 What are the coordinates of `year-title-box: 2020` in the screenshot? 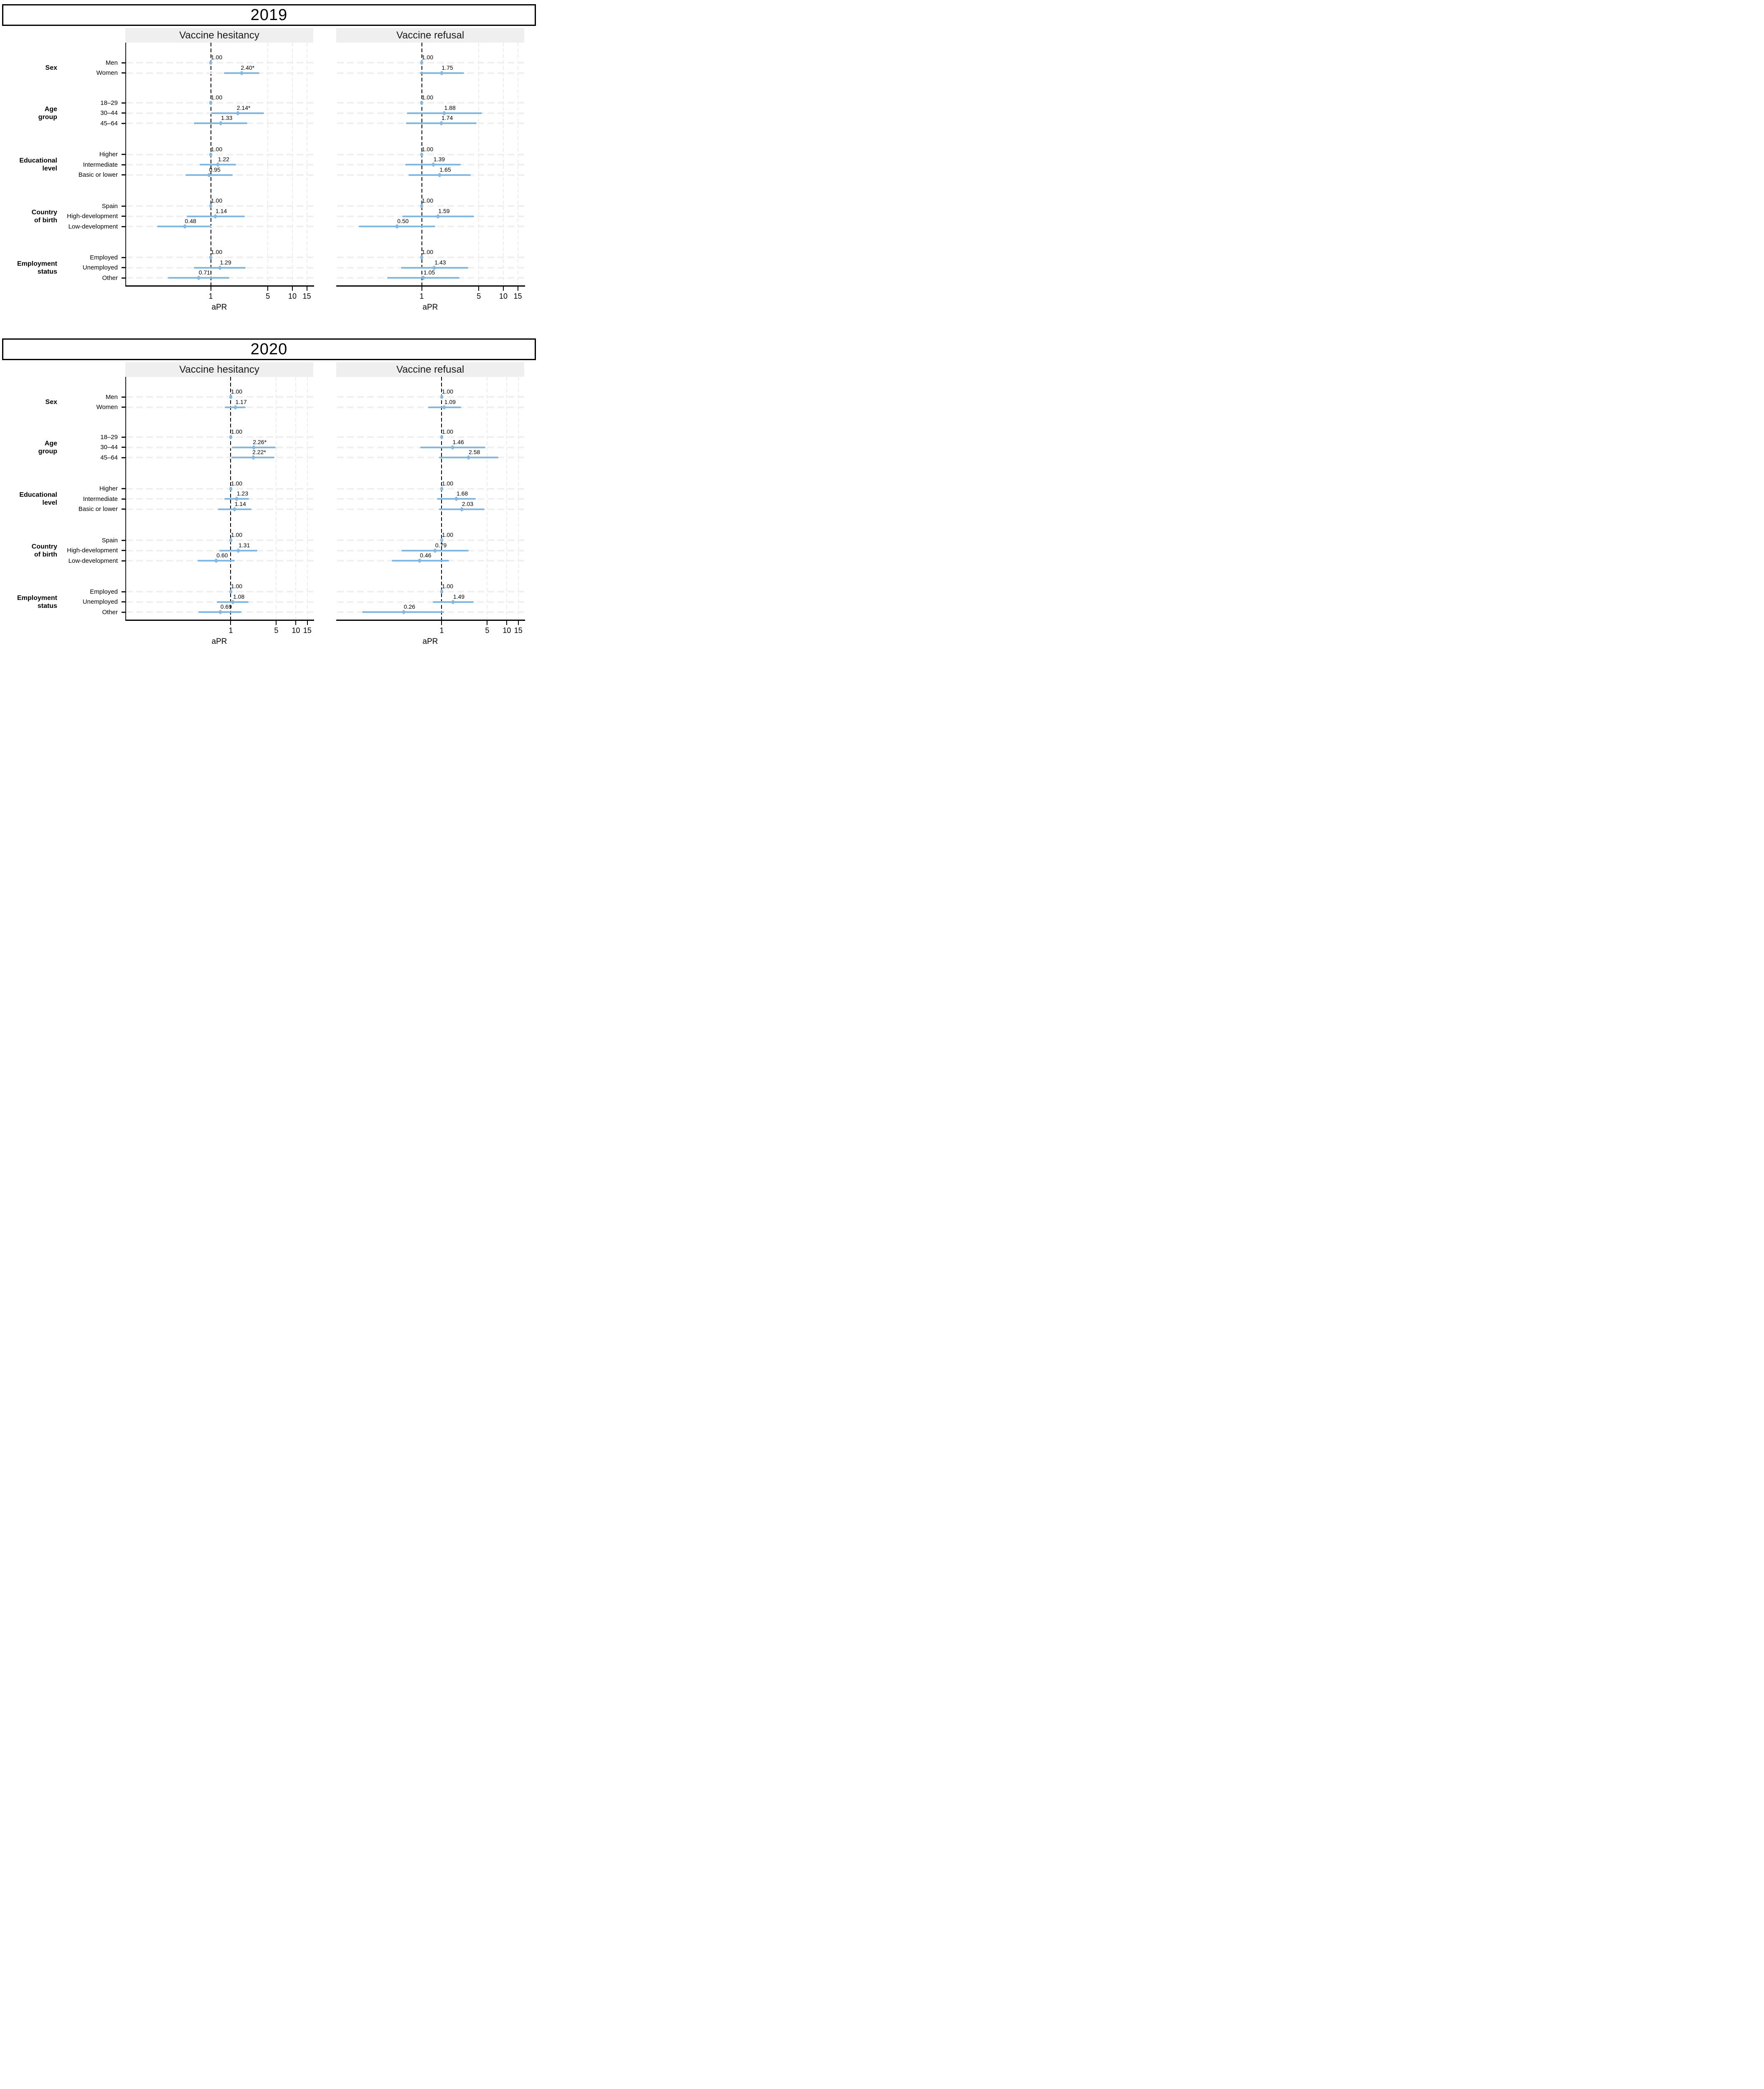 It's located at (269, 349).